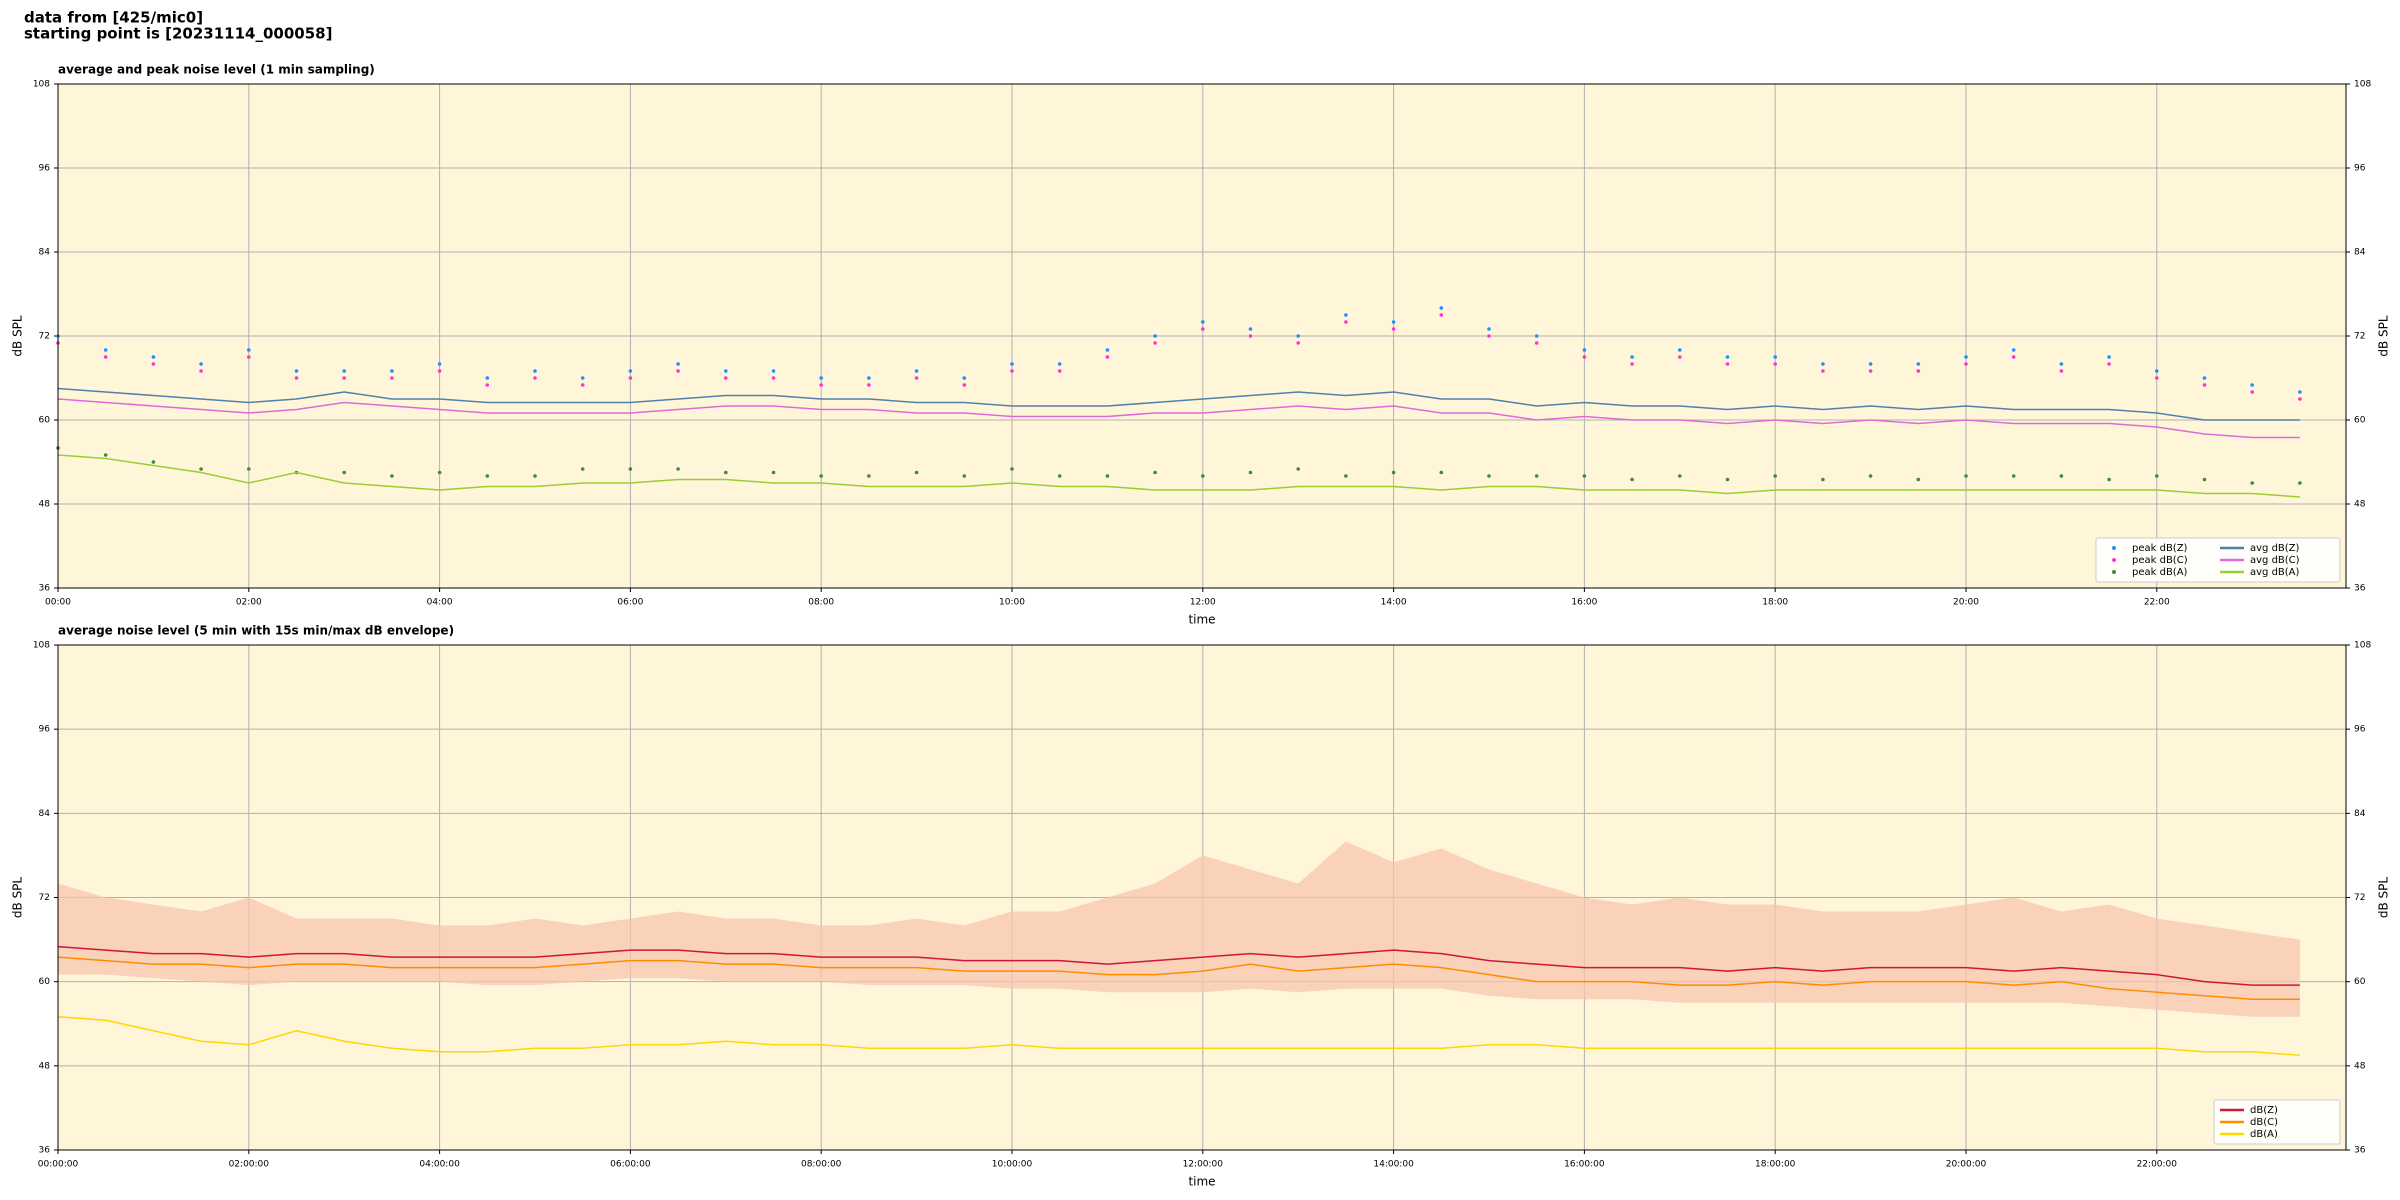 Image resolution: width=2400 pixels, height=1200 pixels. What do you see at coordinates (1966, 1165) in the screenshot?
I see `x-tick-label: 20:00:00` at bounding box center [1966, 1165].